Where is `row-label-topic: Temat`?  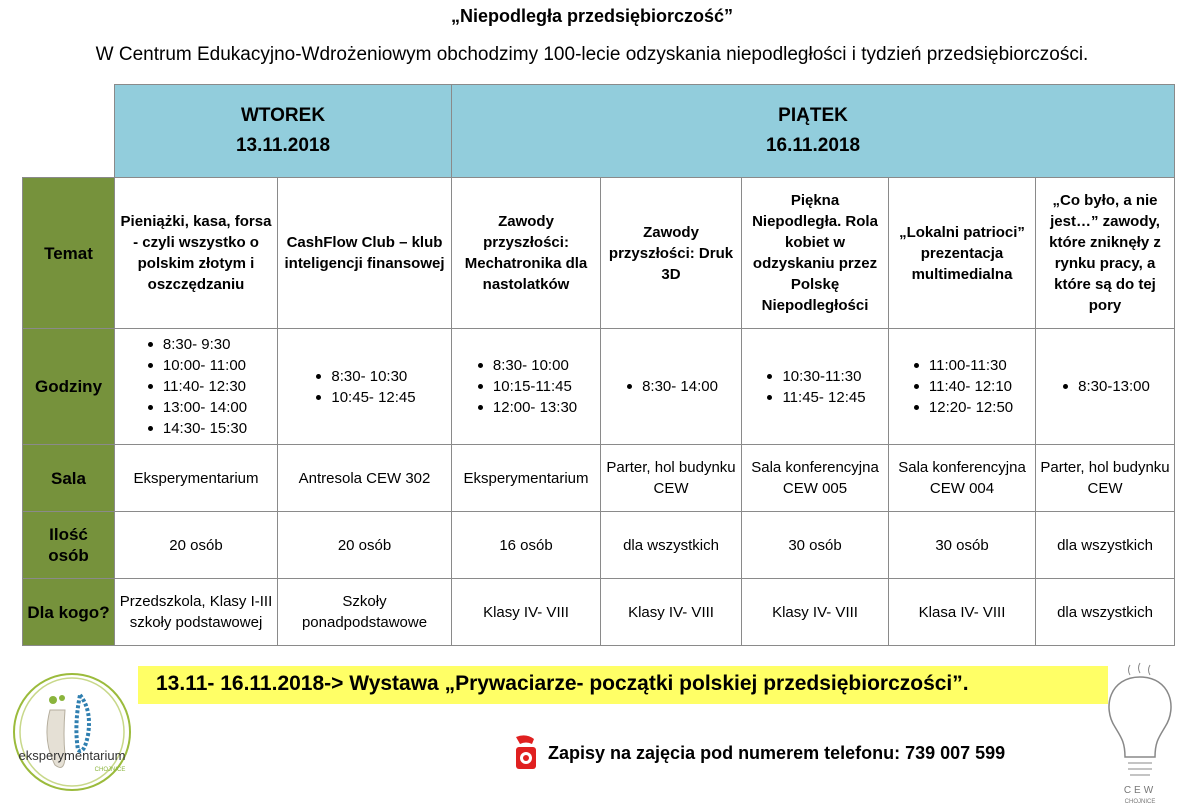 row-label-topic: Temat is located at coordinates (68, 253).